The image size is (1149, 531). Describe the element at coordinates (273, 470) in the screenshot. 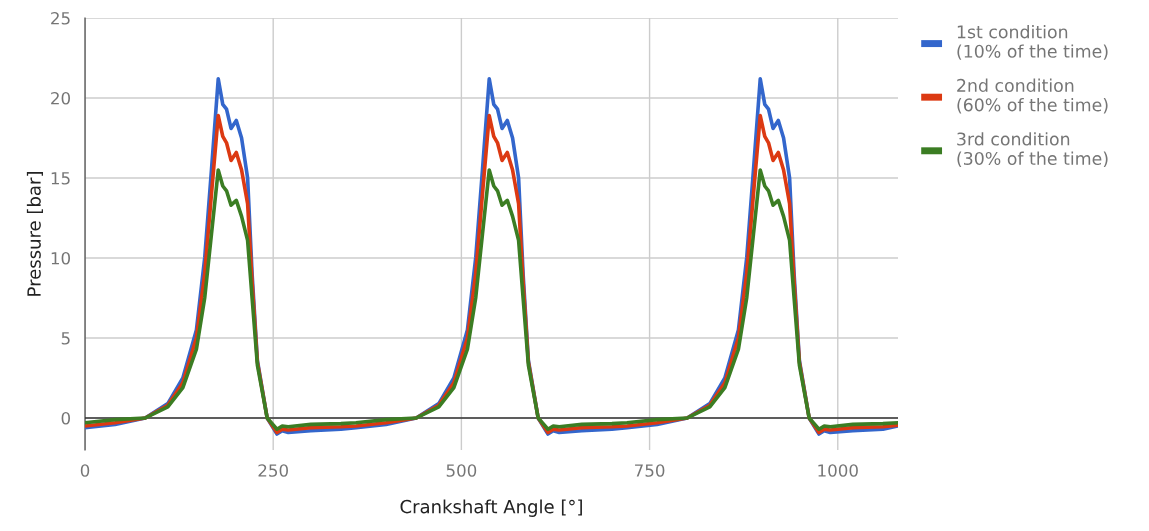

I see `x-tick-label: 250` at that location.